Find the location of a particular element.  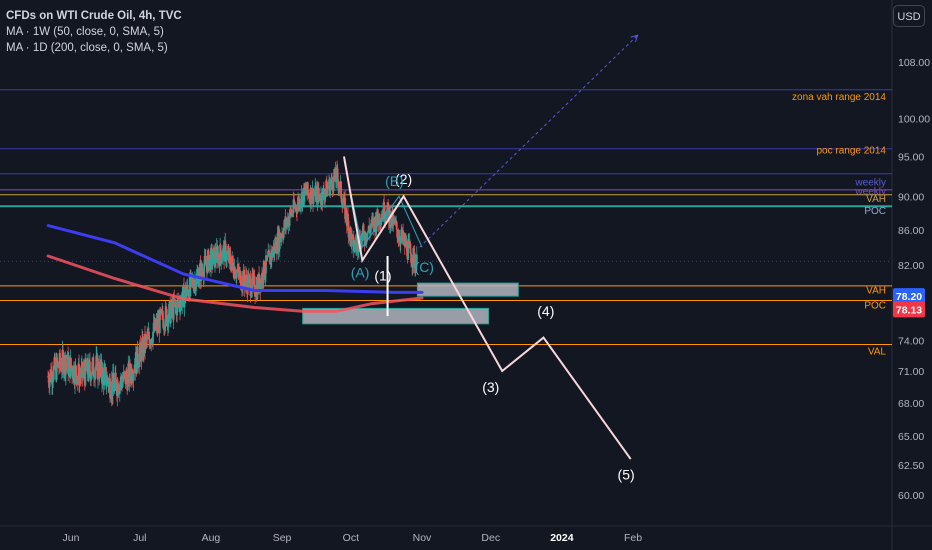

zone-box is located at coordinates (395, 316).